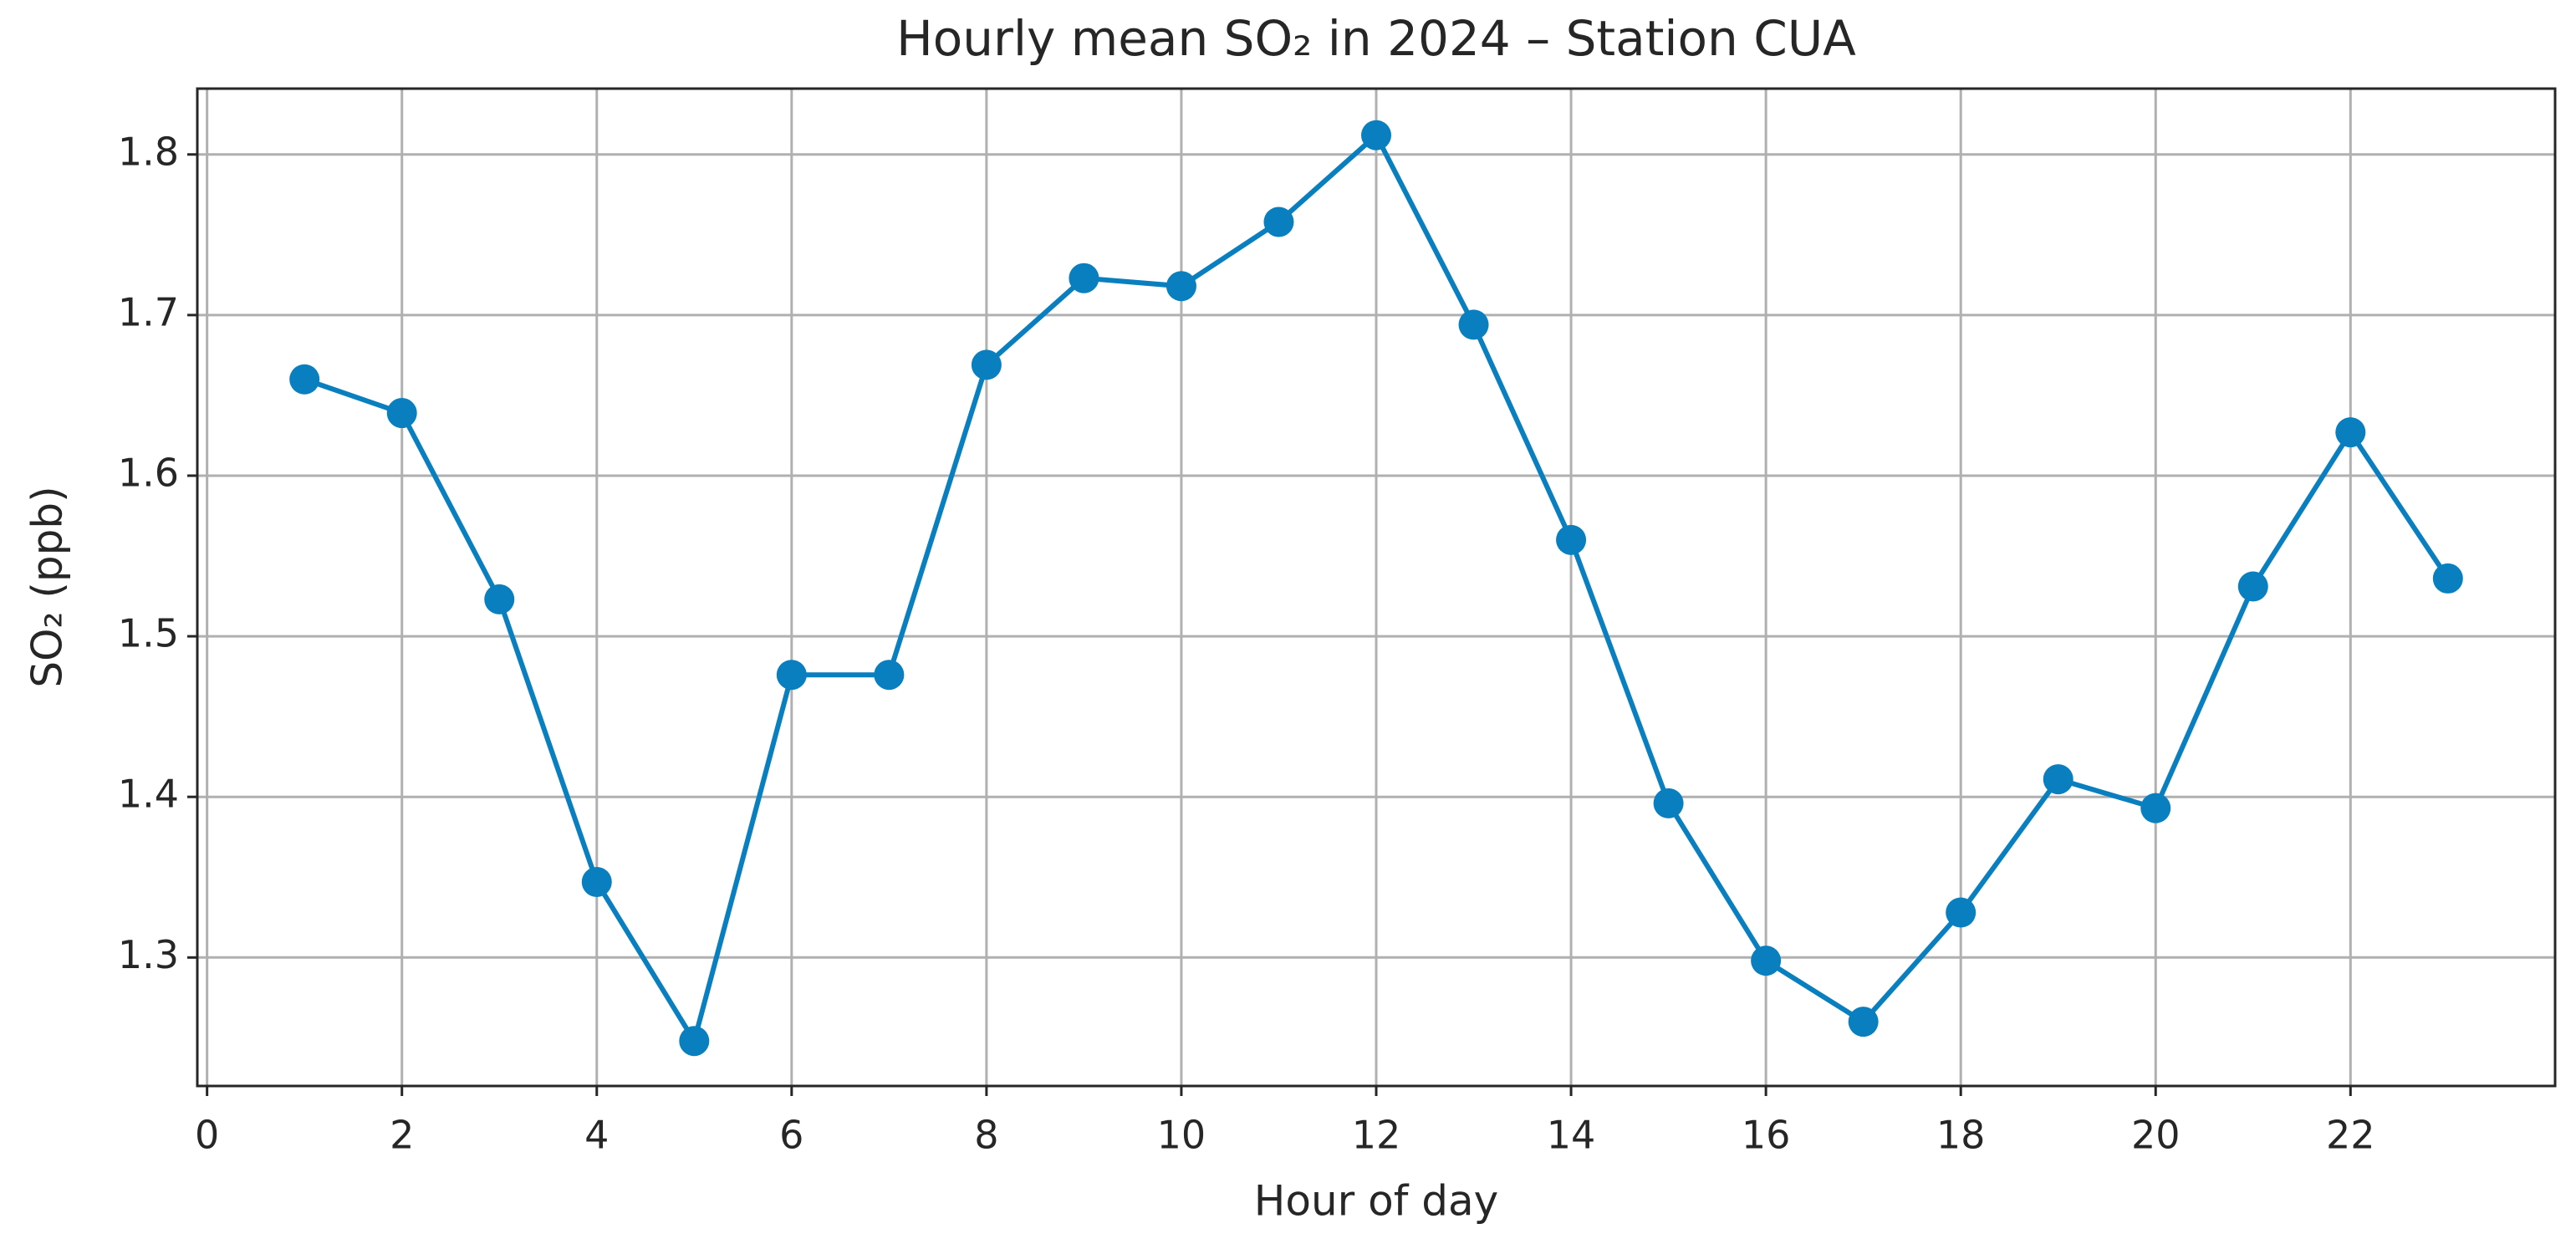 The height and width of the screenshot is (1249, 2576). What do you see at coordinates (47, 586) in the screenshot?
I see `y-axis-label: SO₂ (ppb)` at bounding box center [47, 586].